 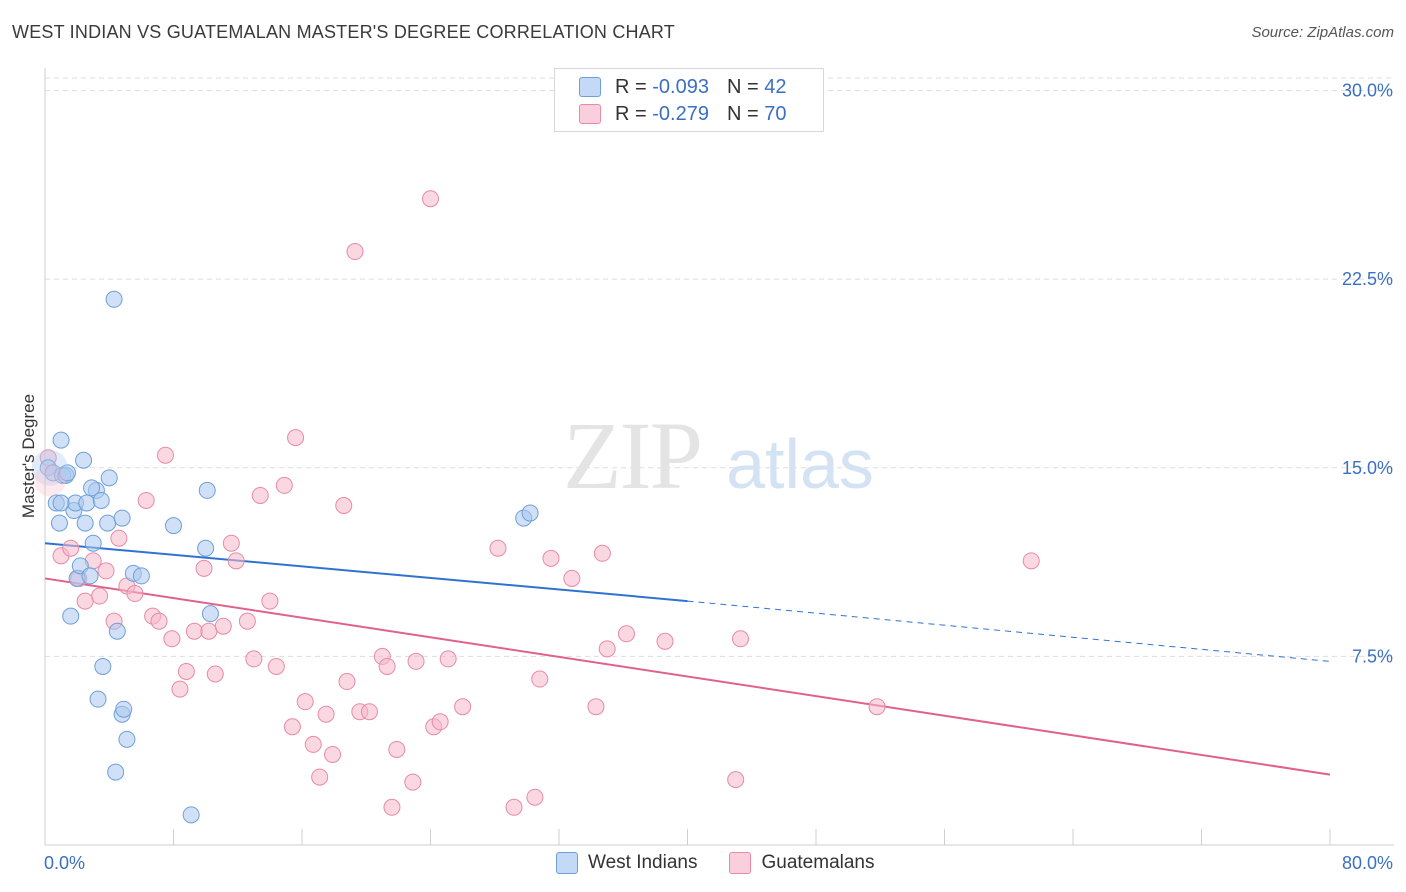 I want to click on legend-row-guatemalans: R = -0.279 N = 70, so click(x=682, y=114).